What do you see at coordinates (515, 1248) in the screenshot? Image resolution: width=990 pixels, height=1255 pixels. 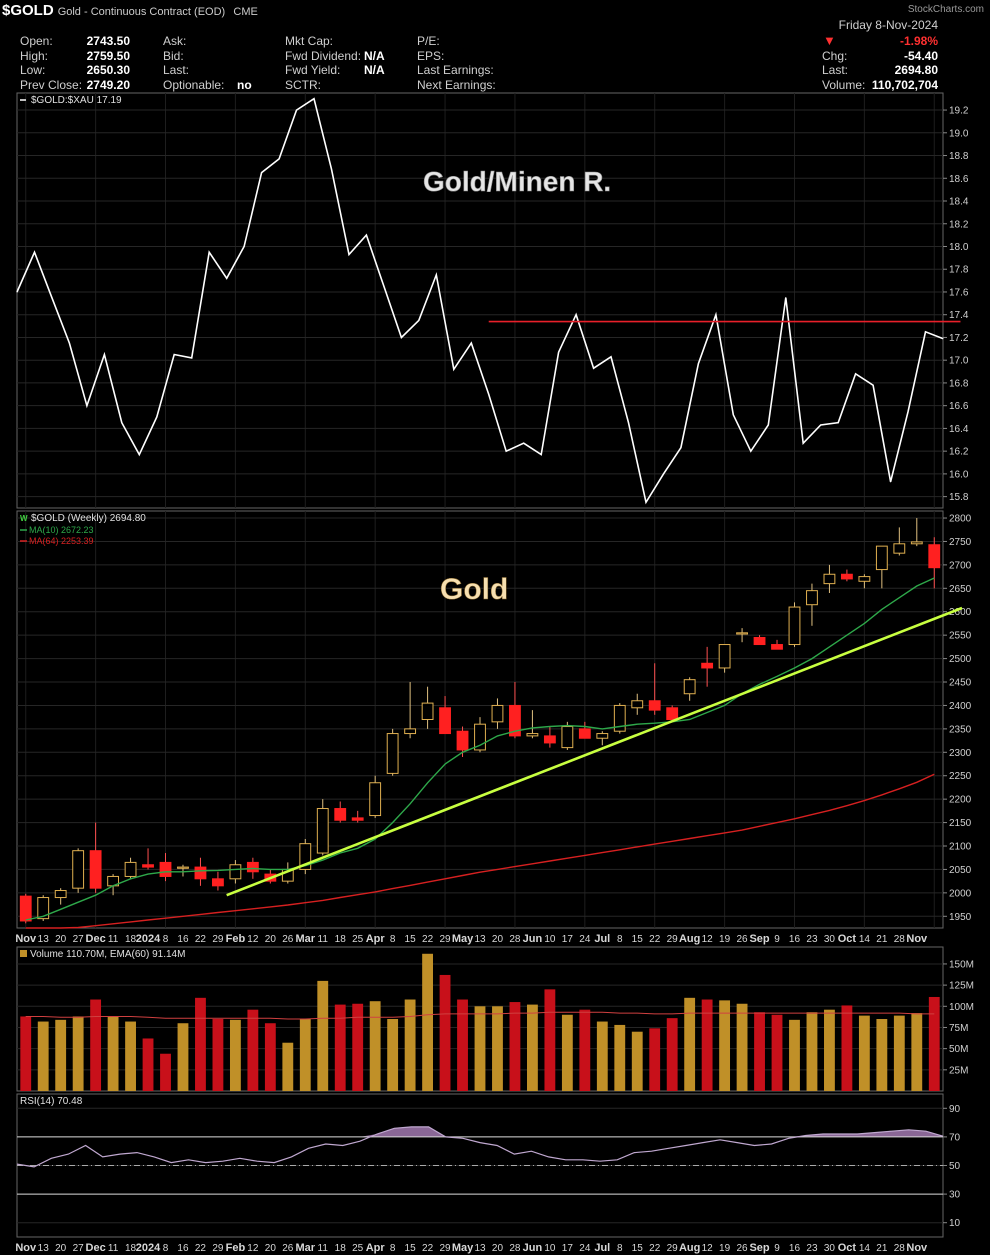 I see `x-tick-label-bottom: 28` at bounding box center [515, 1248].